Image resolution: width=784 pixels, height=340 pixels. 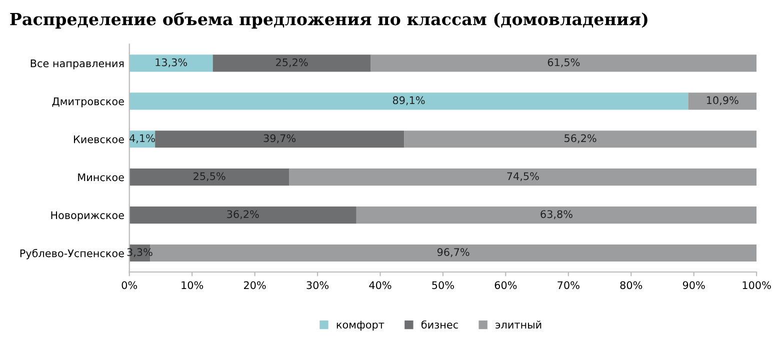 What do you see at coordinates (519, 324) in the screenshot?
I see `legend-label: элитный` at bounding box center [519, 324].